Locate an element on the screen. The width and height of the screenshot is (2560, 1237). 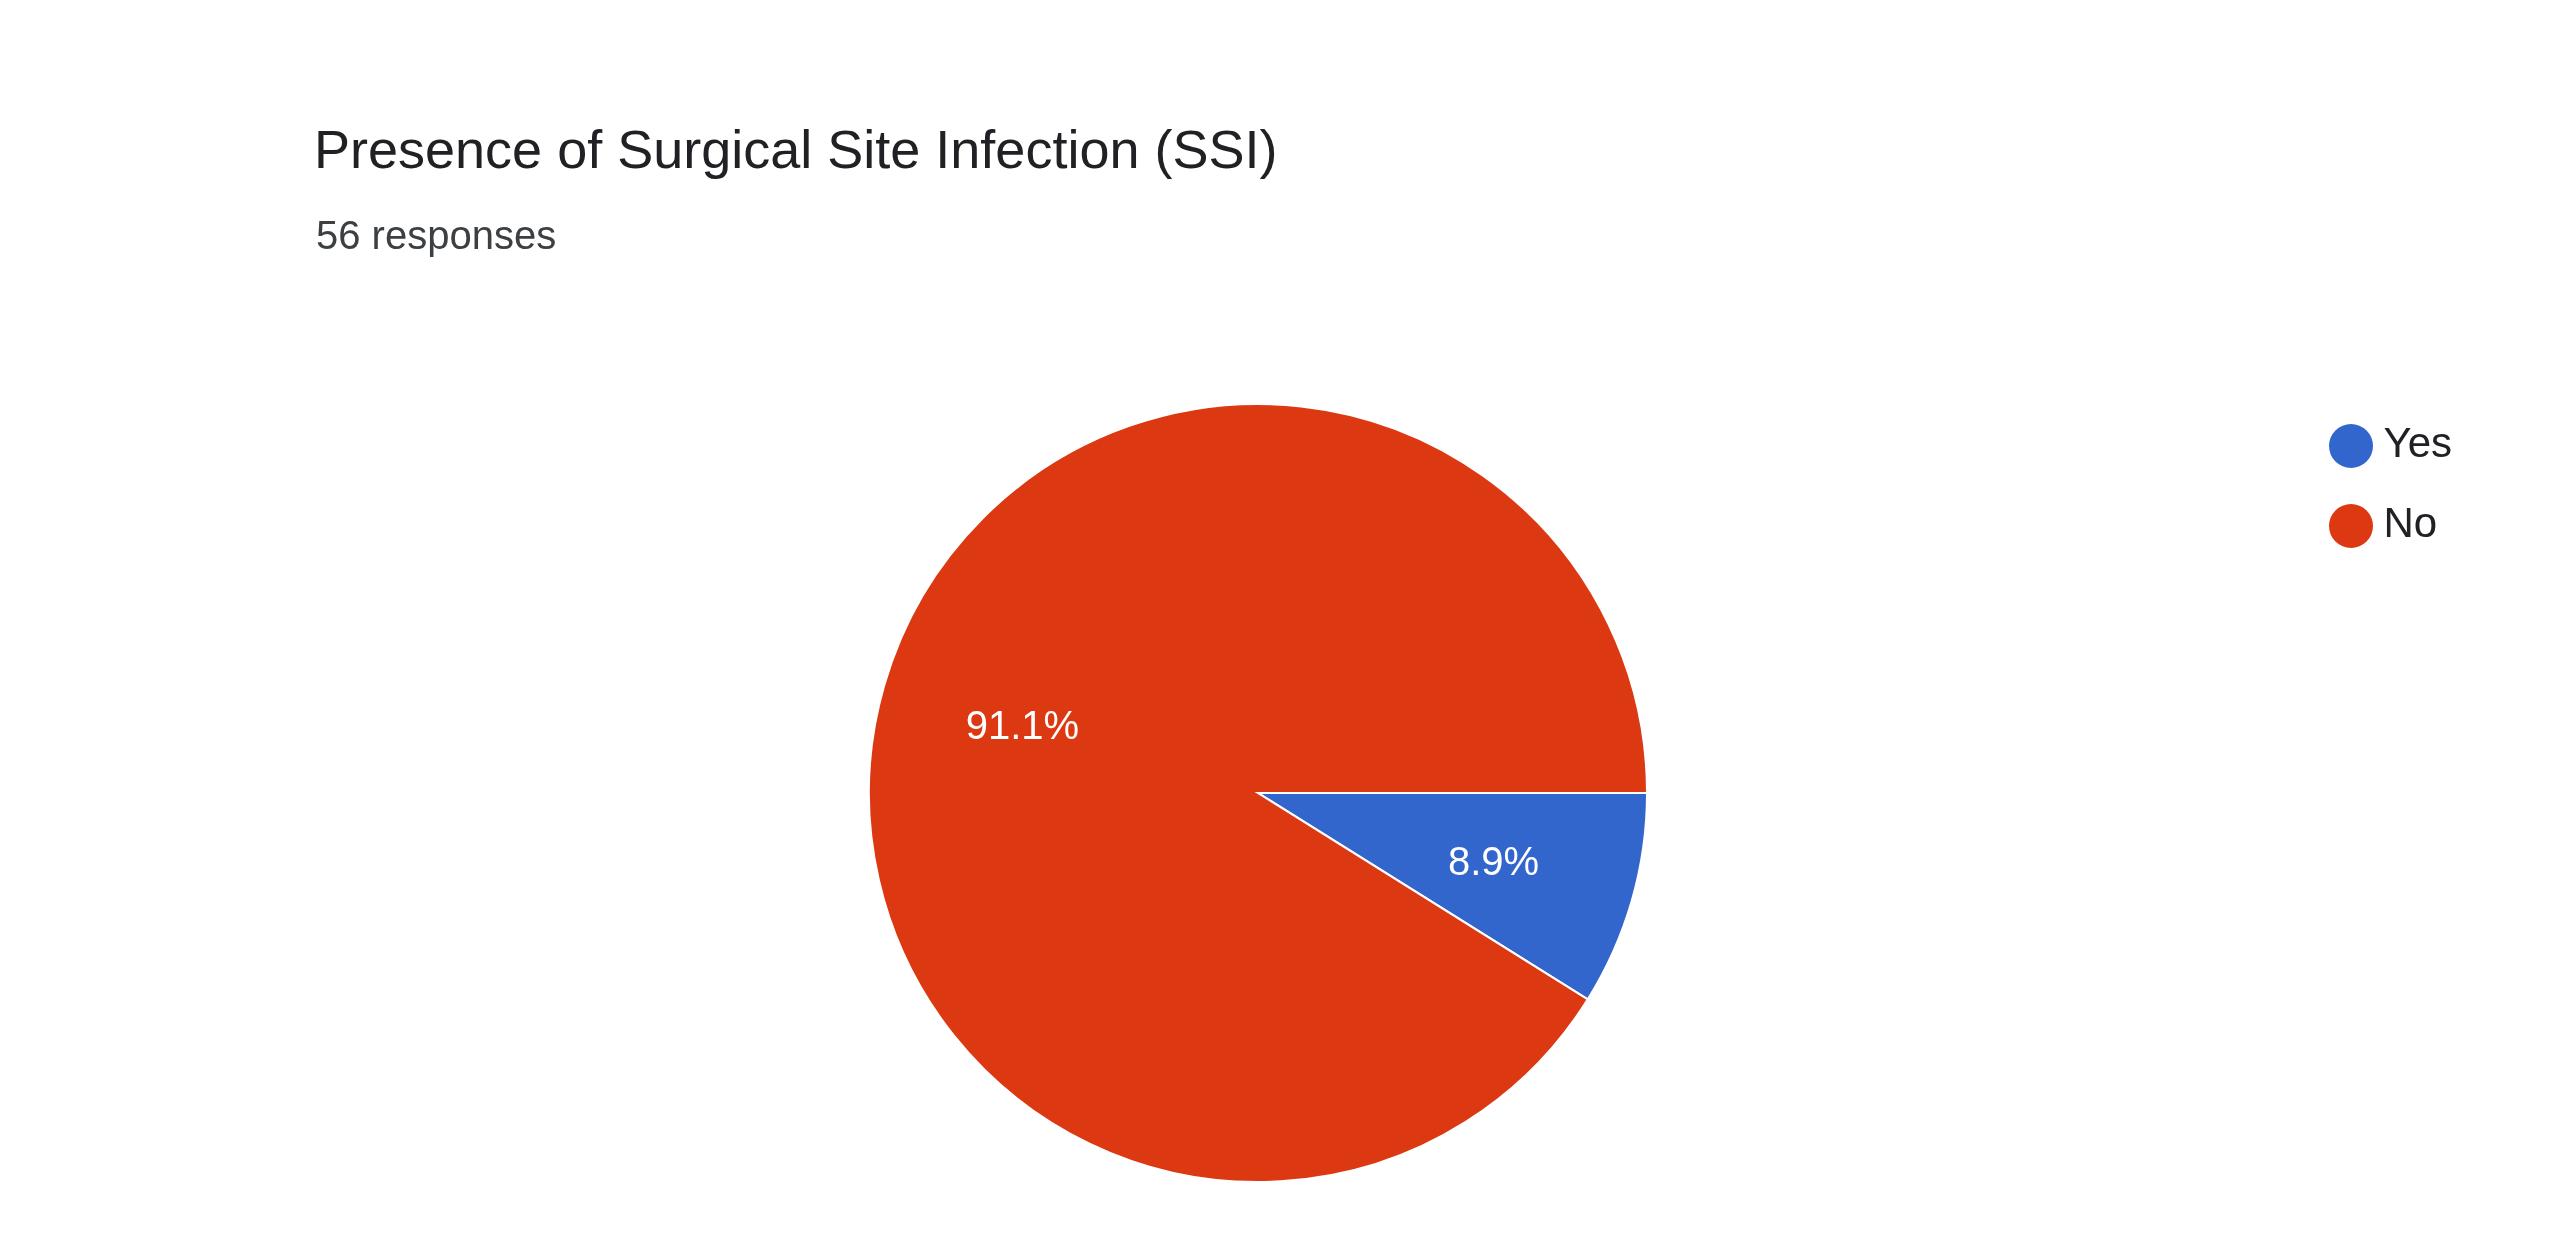
legend-label: Yes is located at coordinates (2417, 442).